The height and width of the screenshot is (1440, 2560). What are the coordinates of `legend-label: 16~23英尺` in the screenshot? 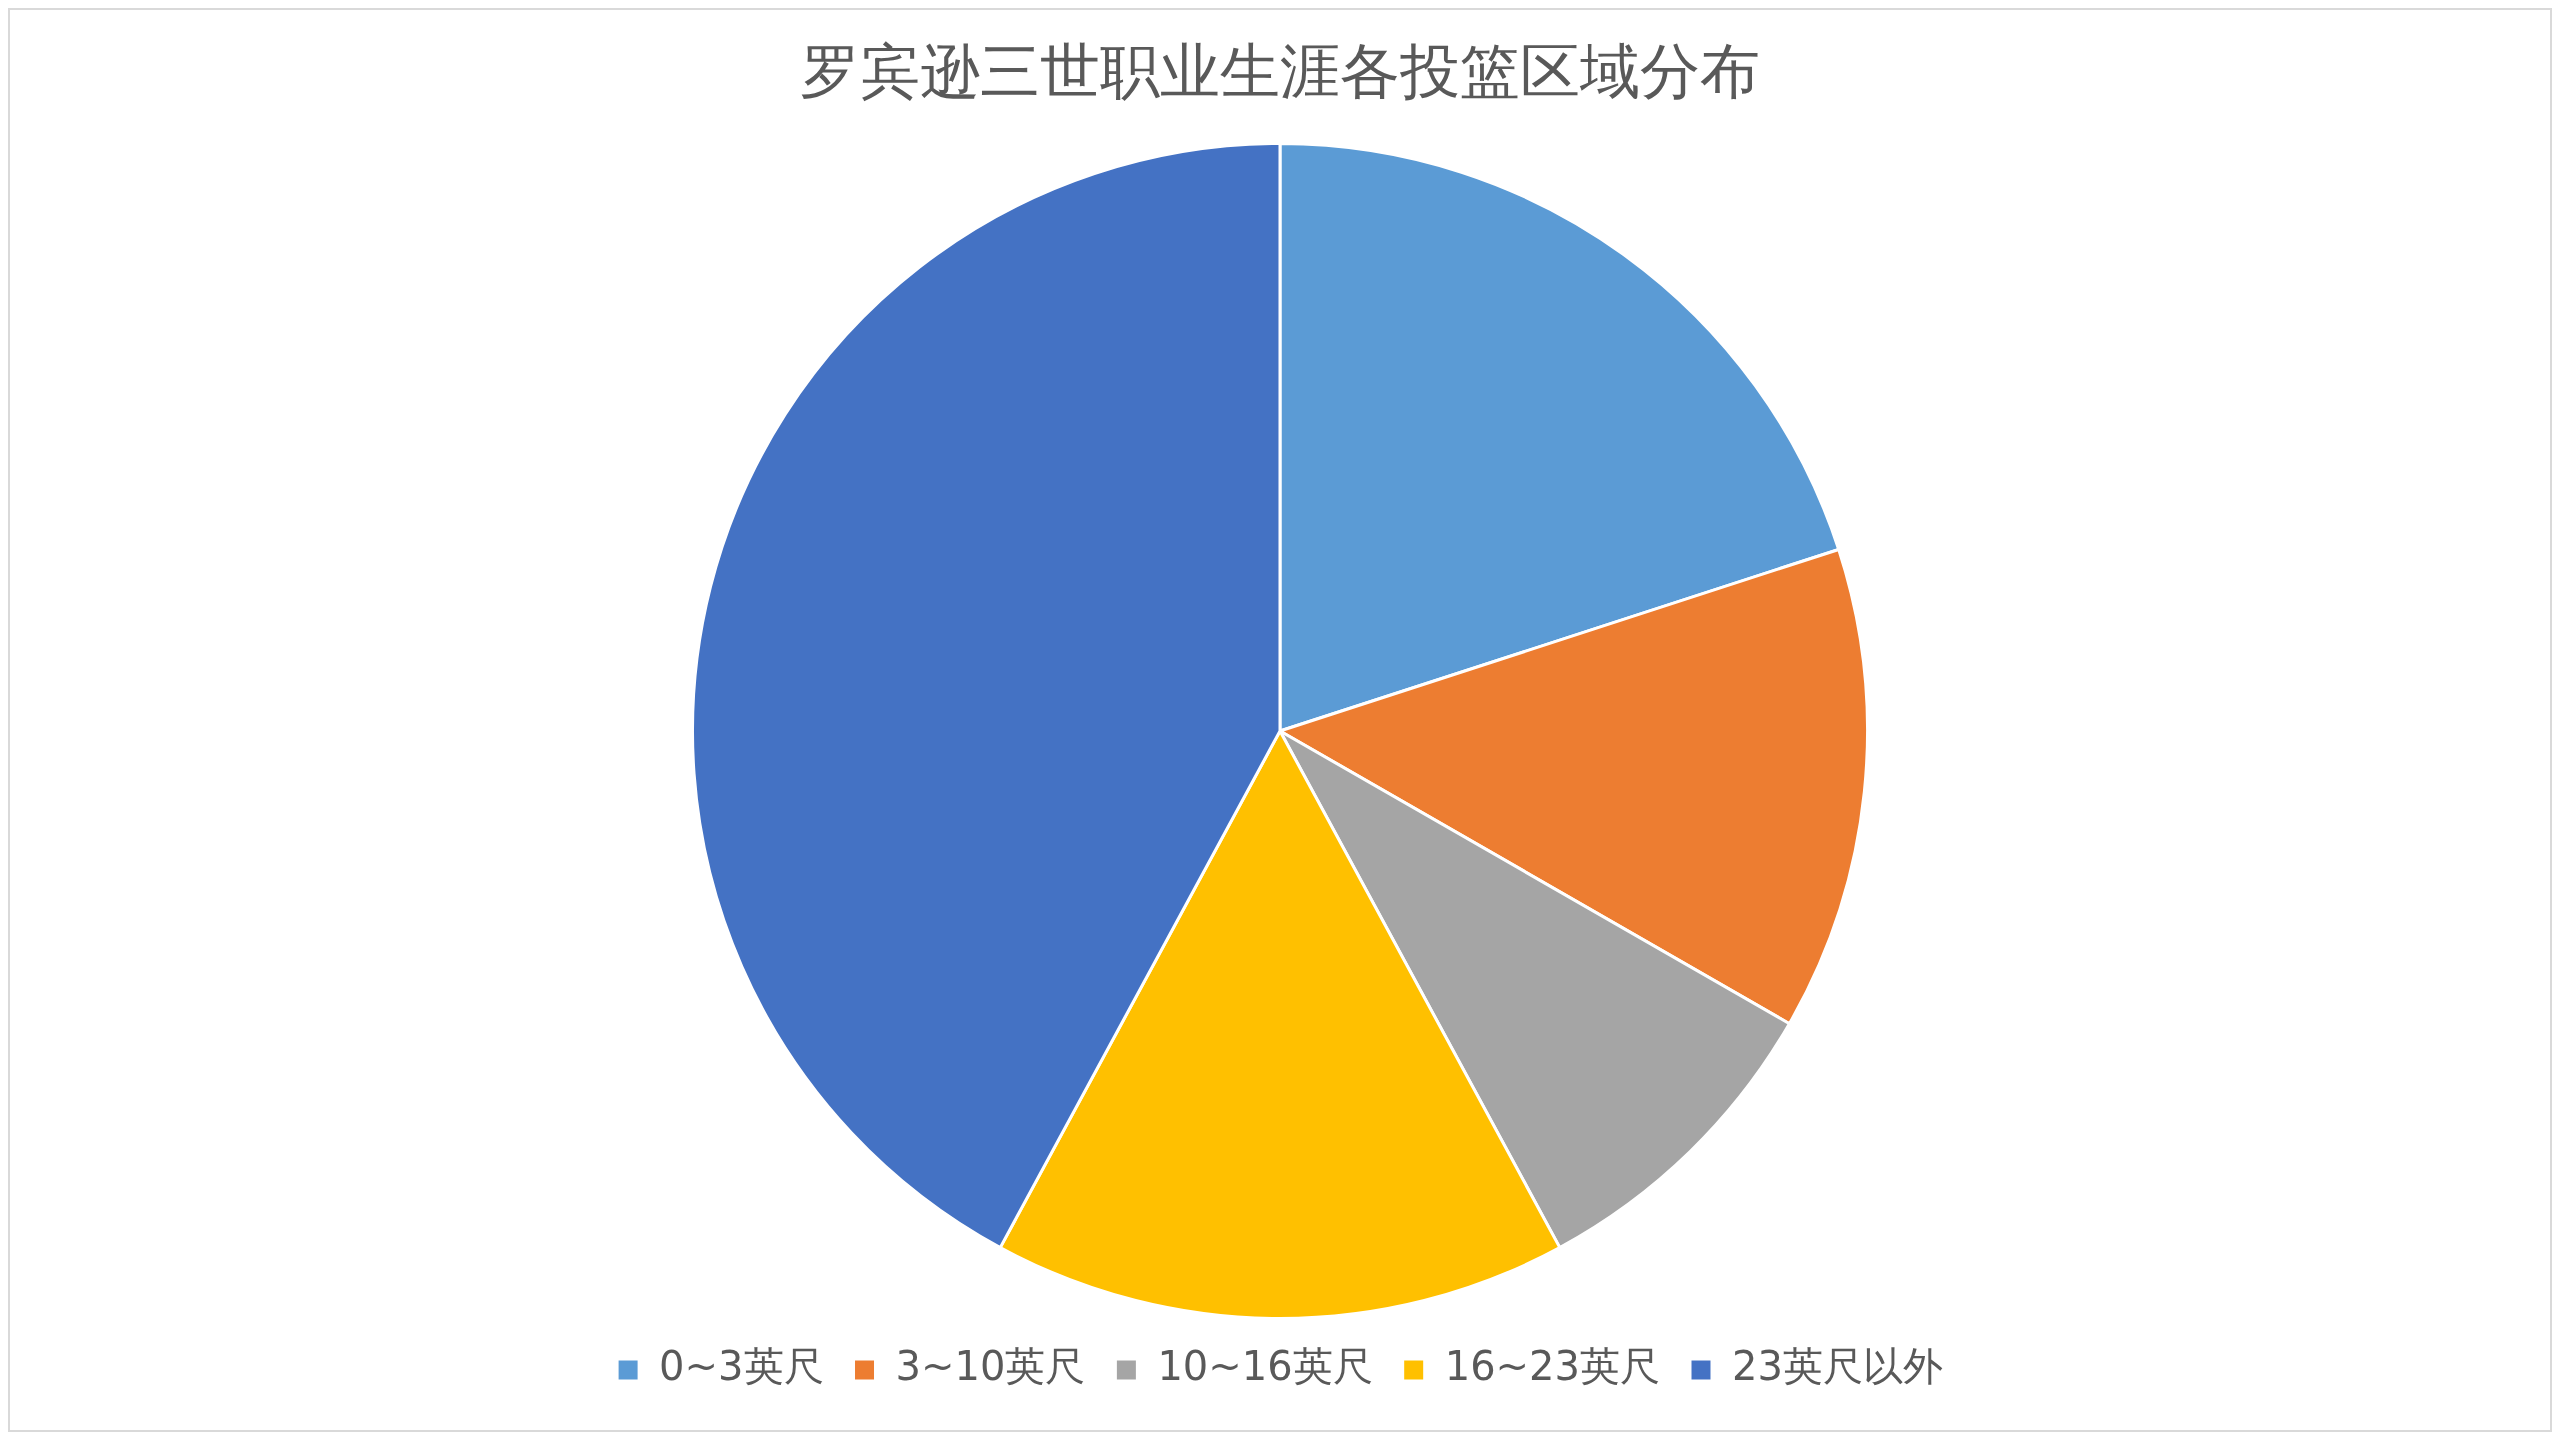 It's located at (1552, 1366).